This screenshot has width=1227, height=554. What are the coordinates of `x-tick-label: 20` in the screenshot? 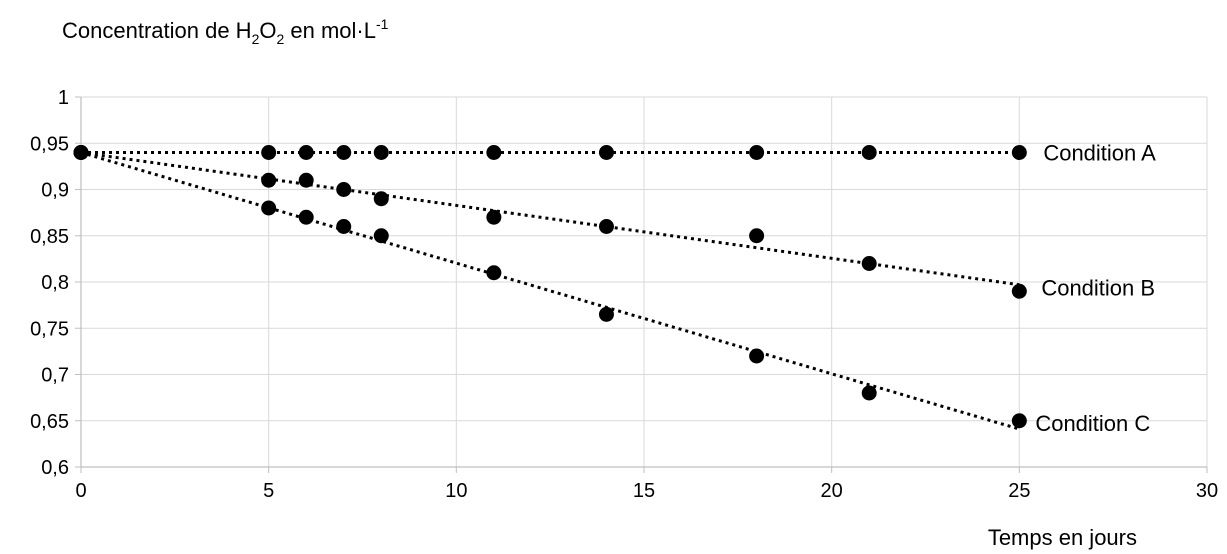 It's located at (832, 491).